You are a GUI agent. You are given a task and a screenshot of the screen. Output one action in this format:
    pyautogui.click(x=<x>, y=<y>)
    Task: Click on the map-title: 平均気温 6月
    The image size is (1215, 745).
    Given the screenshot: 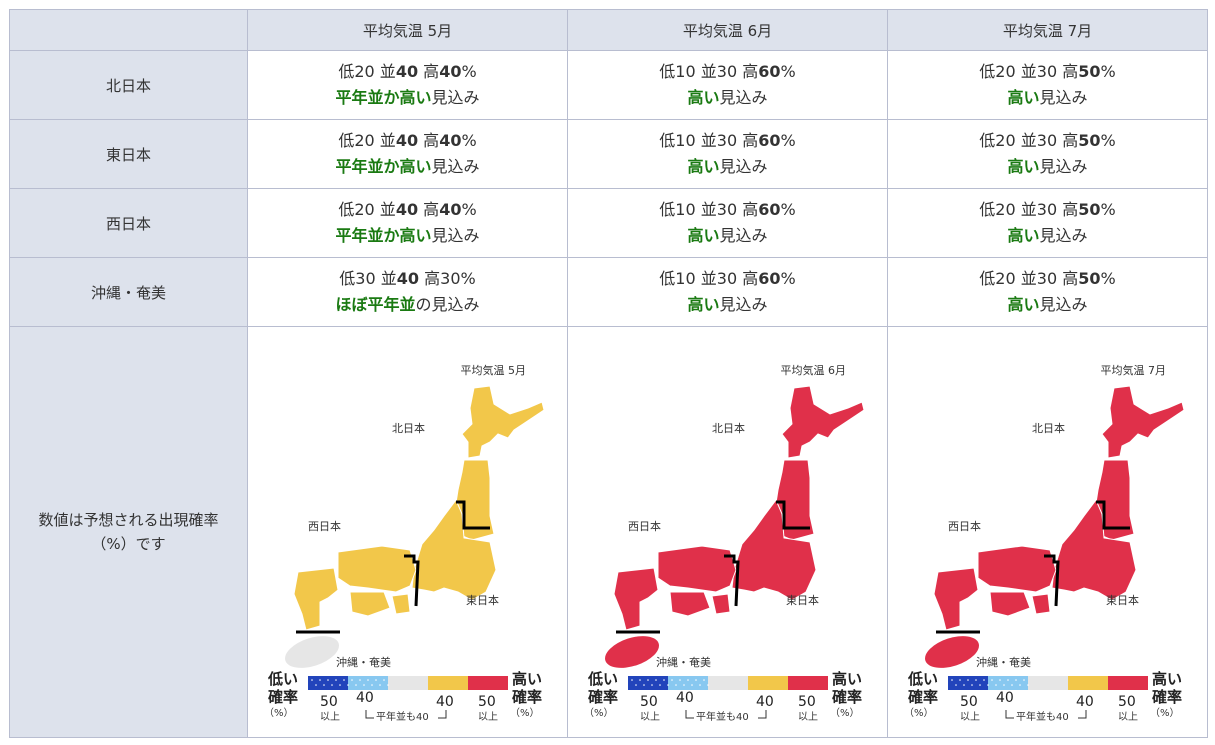 What is the action you would take?
    pyautogui.click(x=813, y=370)
    